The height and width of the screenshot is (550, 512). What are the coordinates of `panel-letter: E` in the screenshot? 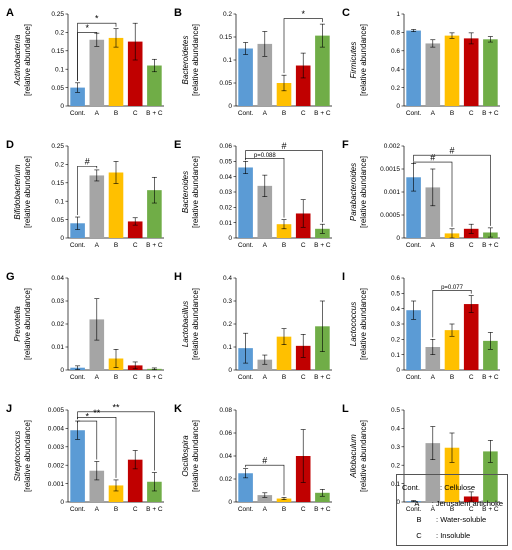 It's located at (177, 145).